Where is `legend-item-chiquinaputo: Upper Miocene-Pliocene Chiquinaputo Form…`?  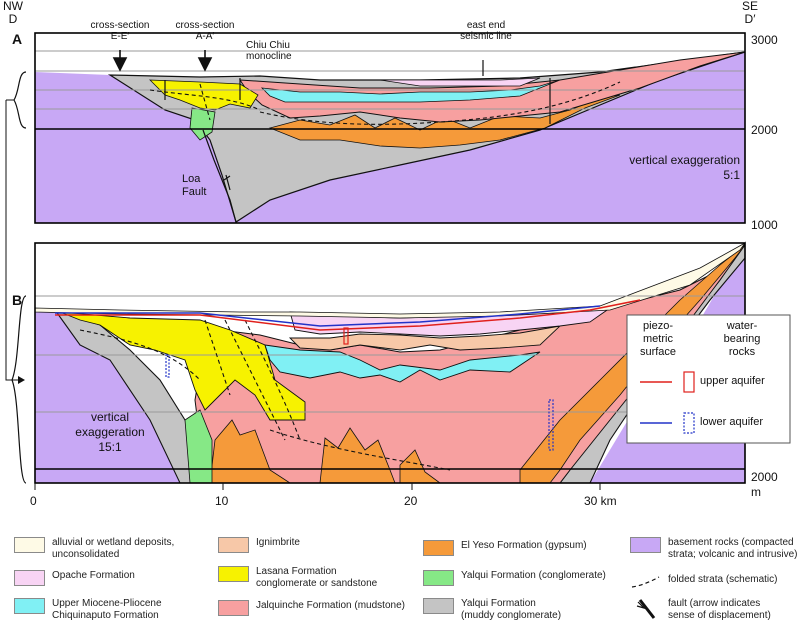
legend-item-chiquinaputo: Upper Miocene-Pliocene Chiquinaputo Form… is located at coordinates (88, 610).